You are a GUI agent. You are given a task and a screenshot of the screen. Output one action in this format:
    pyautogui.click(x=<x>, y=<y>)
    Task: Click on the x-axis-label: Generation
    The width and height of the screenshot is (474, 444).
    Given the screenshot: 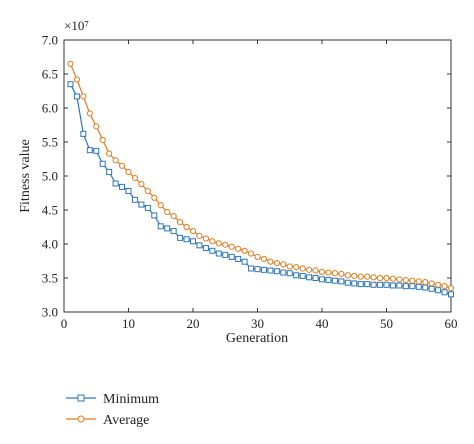 What is the action you would take?
    pyautogui.click(x=257, y=338)
    